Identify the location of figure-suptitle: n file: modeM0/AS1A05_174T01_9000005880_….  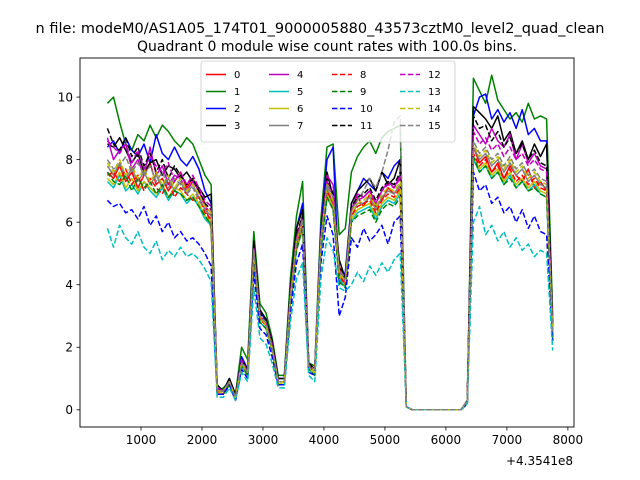
(320, 29).